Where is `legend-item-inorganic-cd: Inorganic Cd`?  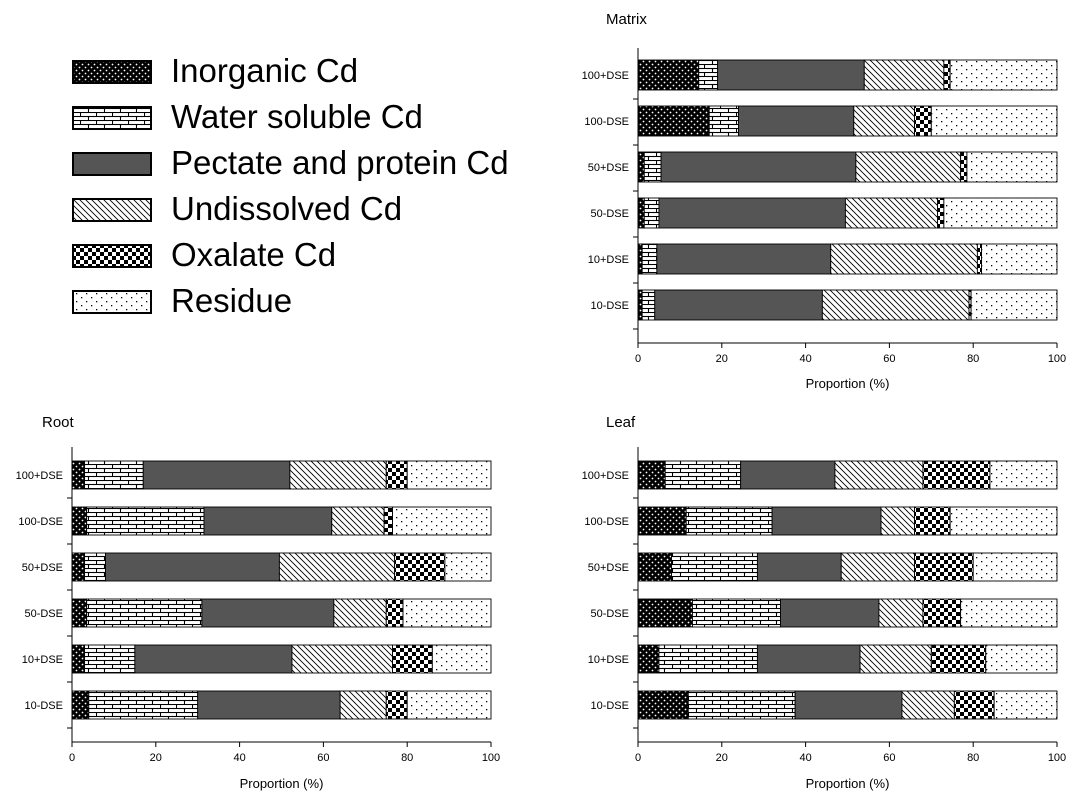
legend-item-inorganic-cd: Inorganic Cd is located at coordinates (215, 70).